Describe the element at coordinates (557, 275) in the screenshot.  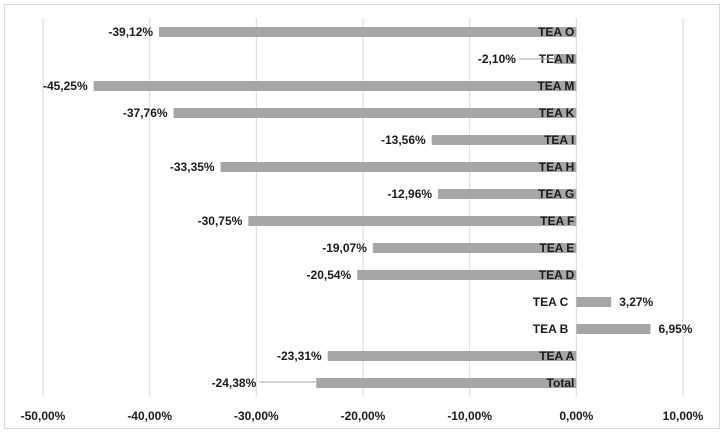
I see `category-label: TEA D` at that location.